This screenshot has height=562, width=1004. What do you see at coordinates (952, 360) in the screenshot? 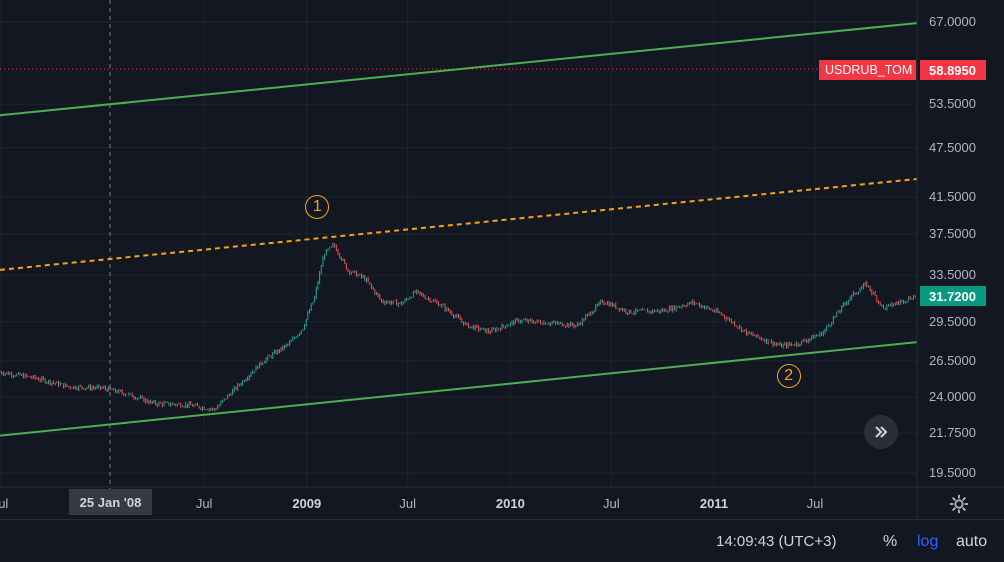
I see `y-tick-label: 26.5000` at bounding box center [952, 360].